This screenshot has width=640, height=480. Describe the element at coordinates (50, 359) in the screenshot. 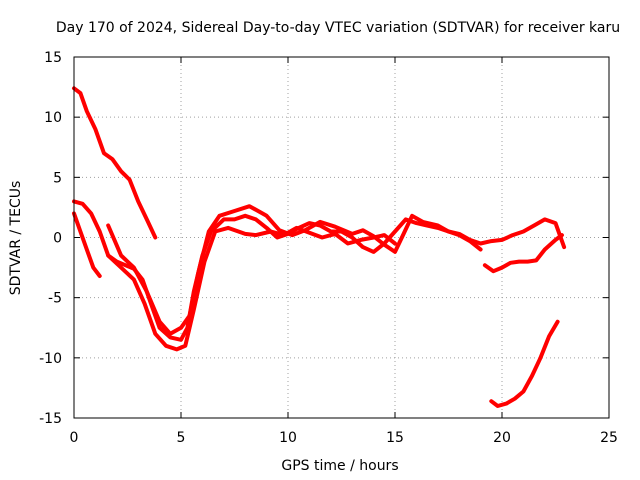

I see `y-tick-label: -10` at that location.